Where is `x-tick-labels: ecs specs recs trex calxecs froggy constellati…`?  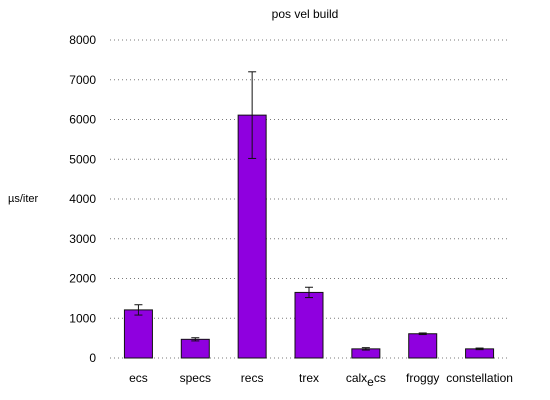
x-tick-labels: ecs specs recs trex calxecs froggy constellati… is located at coordinates (321, 380).